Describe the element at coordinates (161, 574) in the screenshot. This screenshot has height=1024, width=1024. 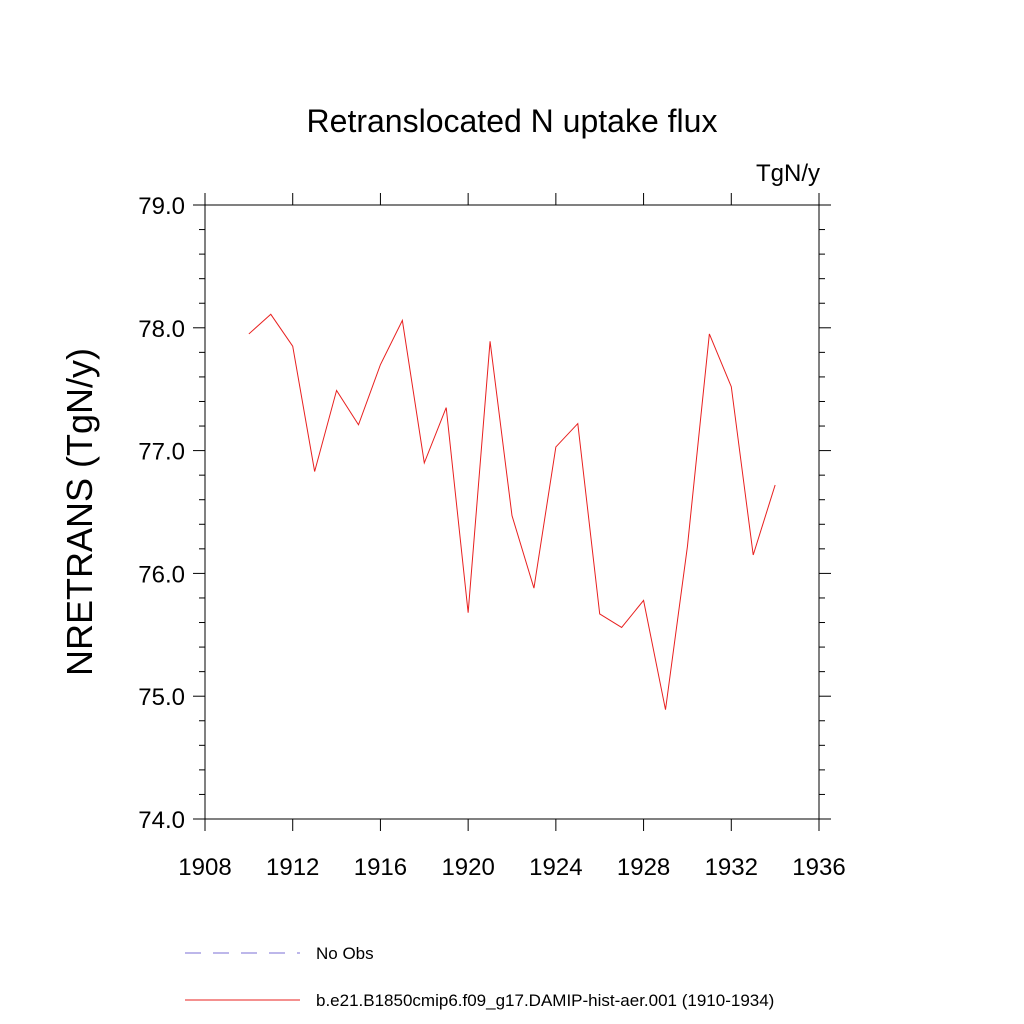
I see `y-tick-label: 76.0` at that location.